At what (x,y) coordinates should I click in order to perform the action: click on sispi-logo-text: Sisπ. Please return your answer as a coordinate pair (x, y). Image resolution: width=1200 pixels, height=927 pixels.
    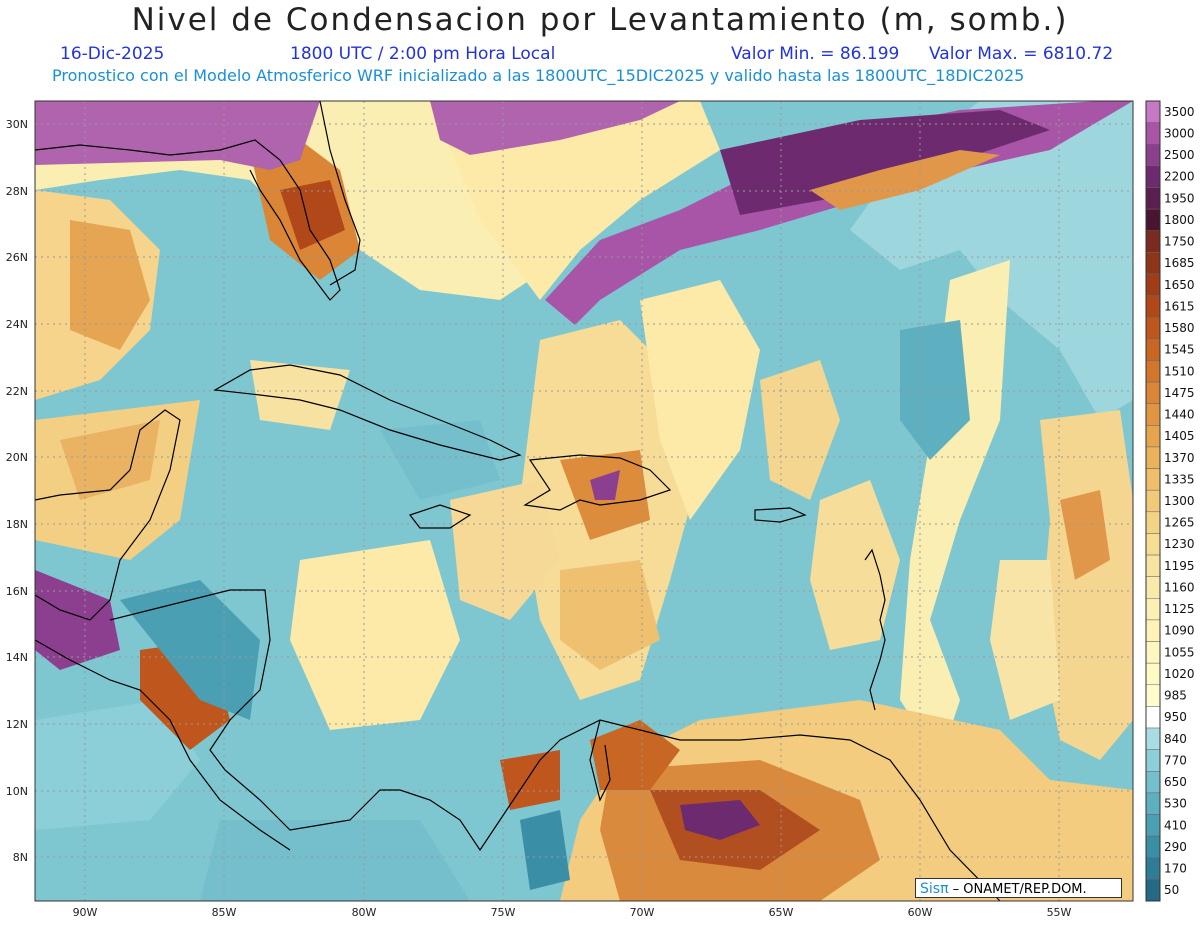
    Looking at the image, I should click on (934, 889).